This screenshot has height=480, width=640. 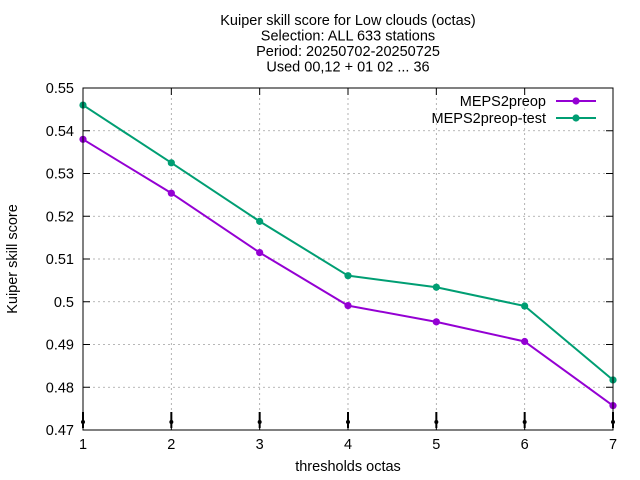 I want to click on title-line-3: Period: 20250702-20250725, so click(x=348, y=52).